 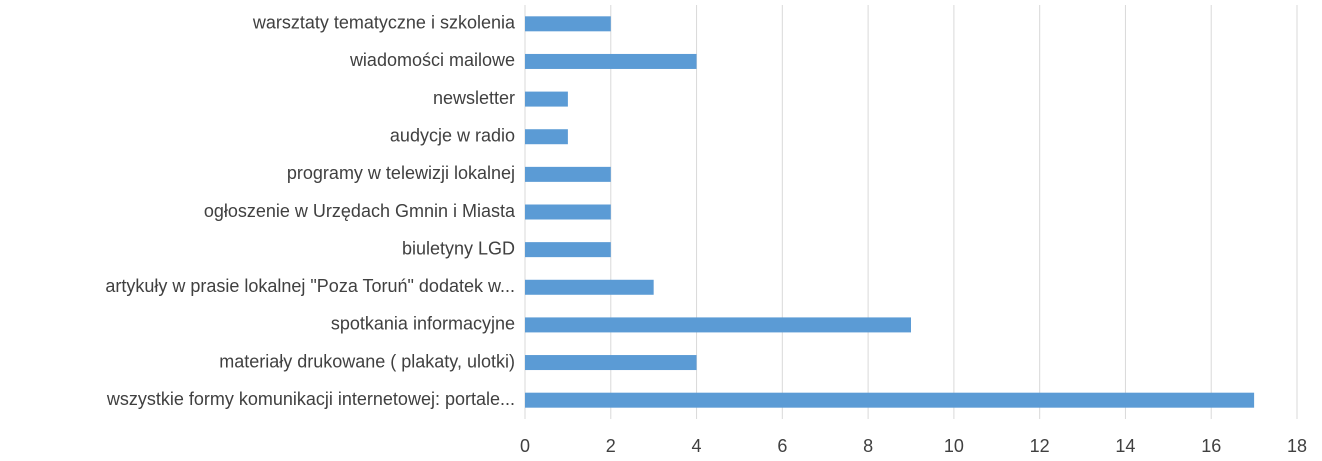 I want to click on x-tick-label: 4, so click(x=697, y=446).